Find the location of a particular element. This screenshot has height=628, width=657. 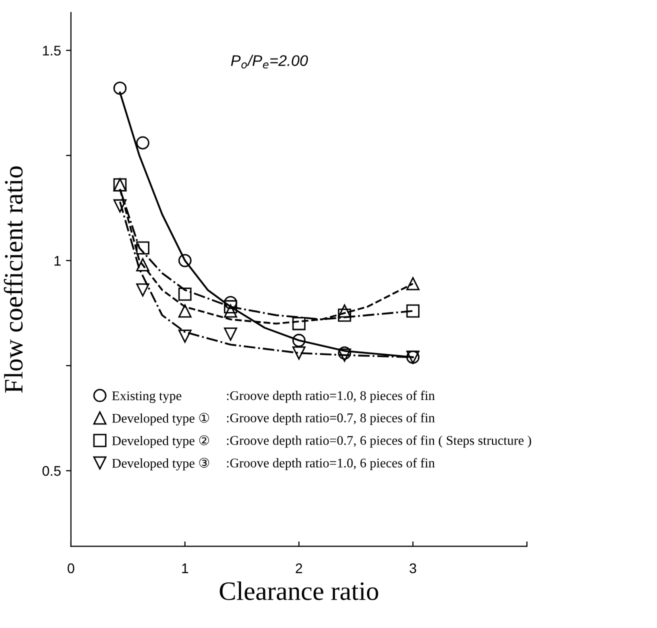

y-tick-label: 1 is located at coordinates (57, 261).